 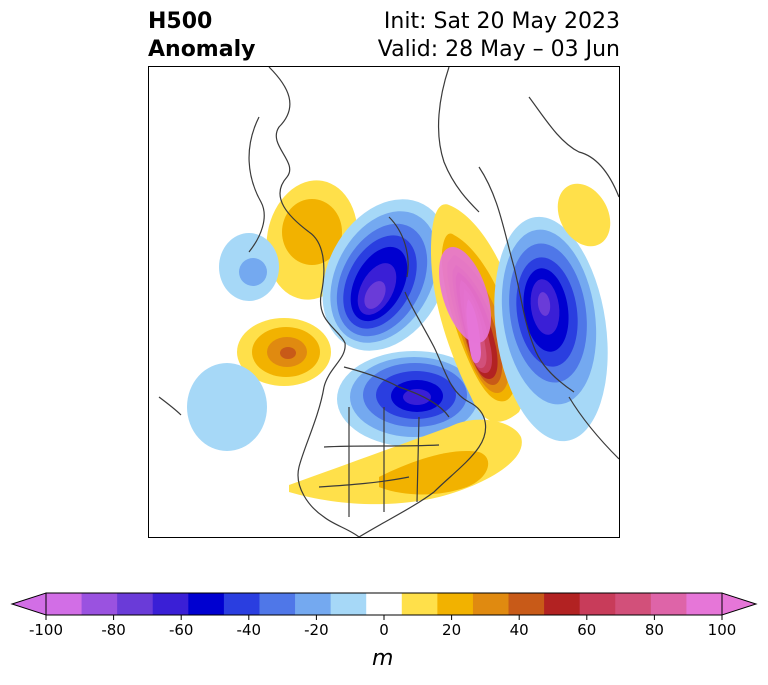 I want to click on colorbar-tick-label: 100, so click(x=722, y=630).